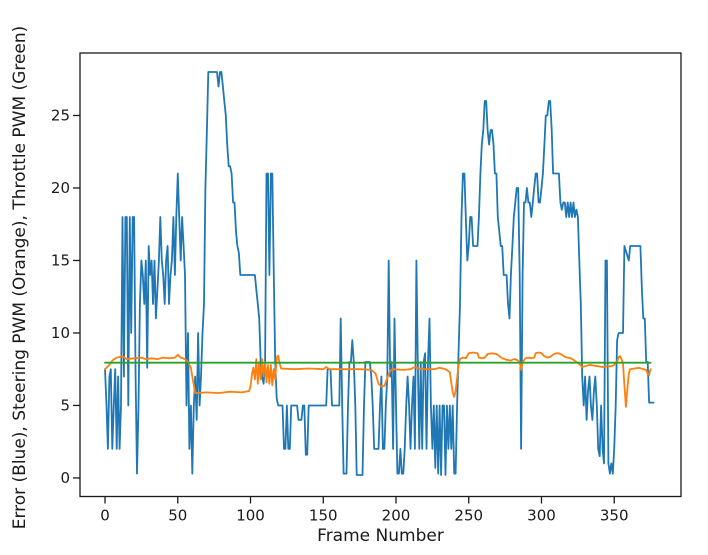 The height and width of the screenshot is (555, 708). I want to click on x-tick-label: 150, so click(323, 516).